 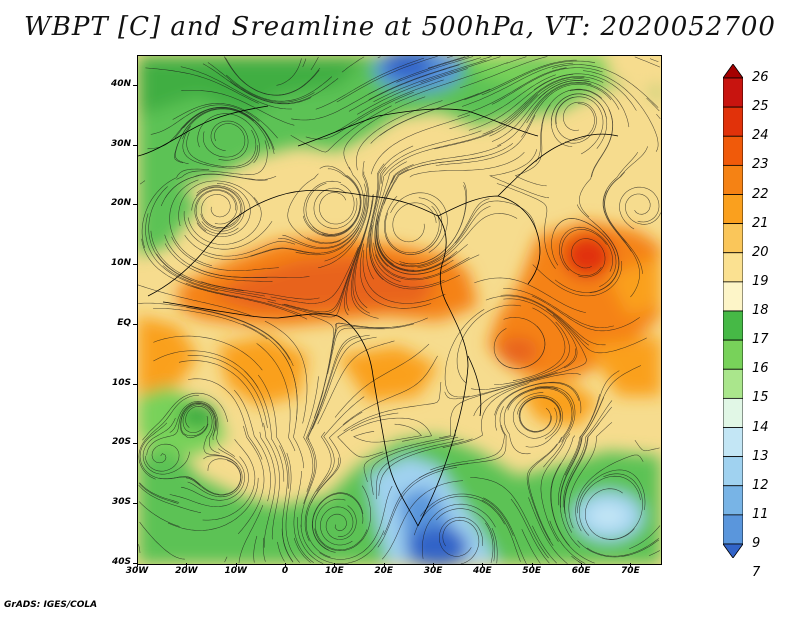 I want to click on lat-label: 20N, so click(x=120, y=203).